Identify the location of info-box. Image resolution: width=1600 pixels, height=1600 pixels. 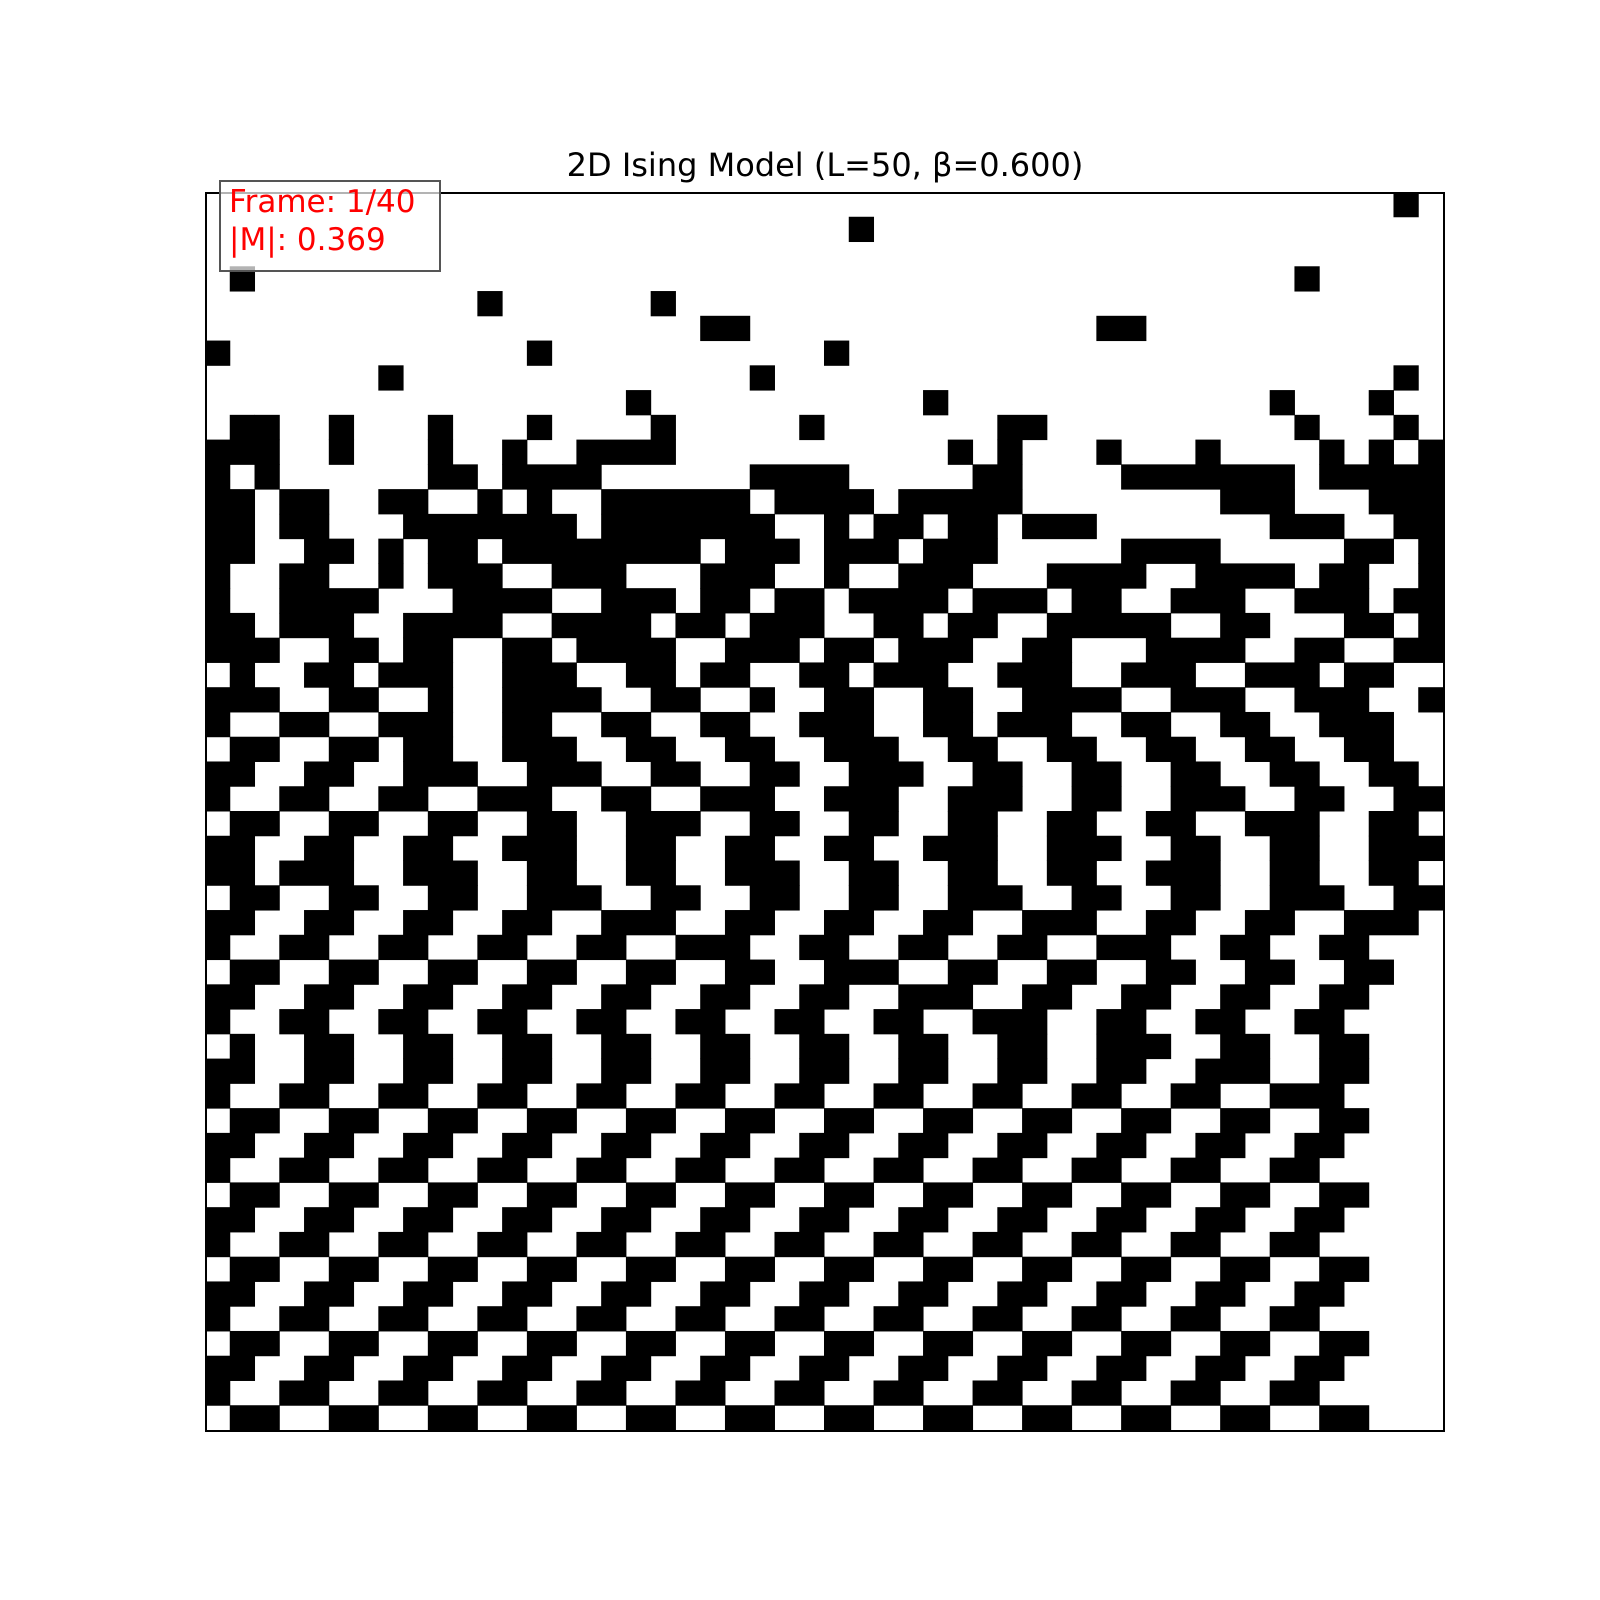
(330, 226).